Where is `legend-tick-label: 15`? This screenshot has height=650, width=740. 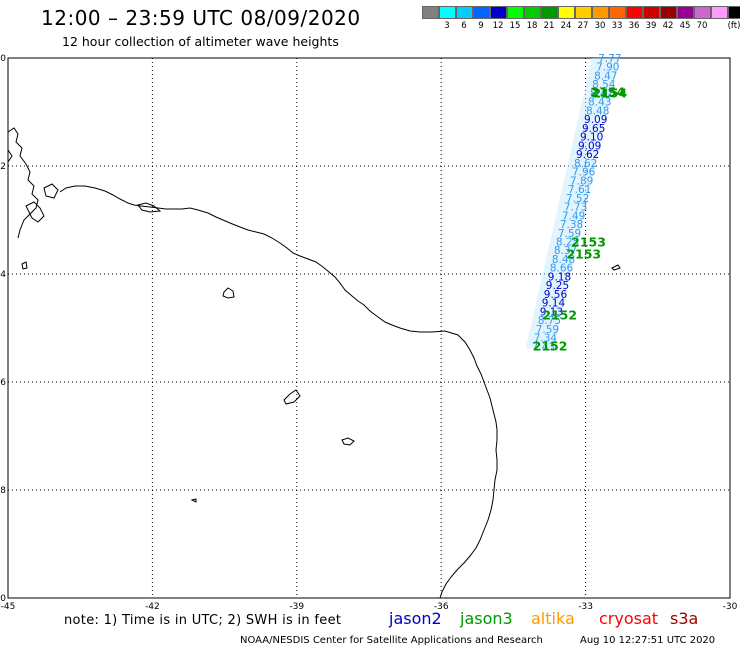 legend-tick-label: 15 is located at coordinates (515, 26).